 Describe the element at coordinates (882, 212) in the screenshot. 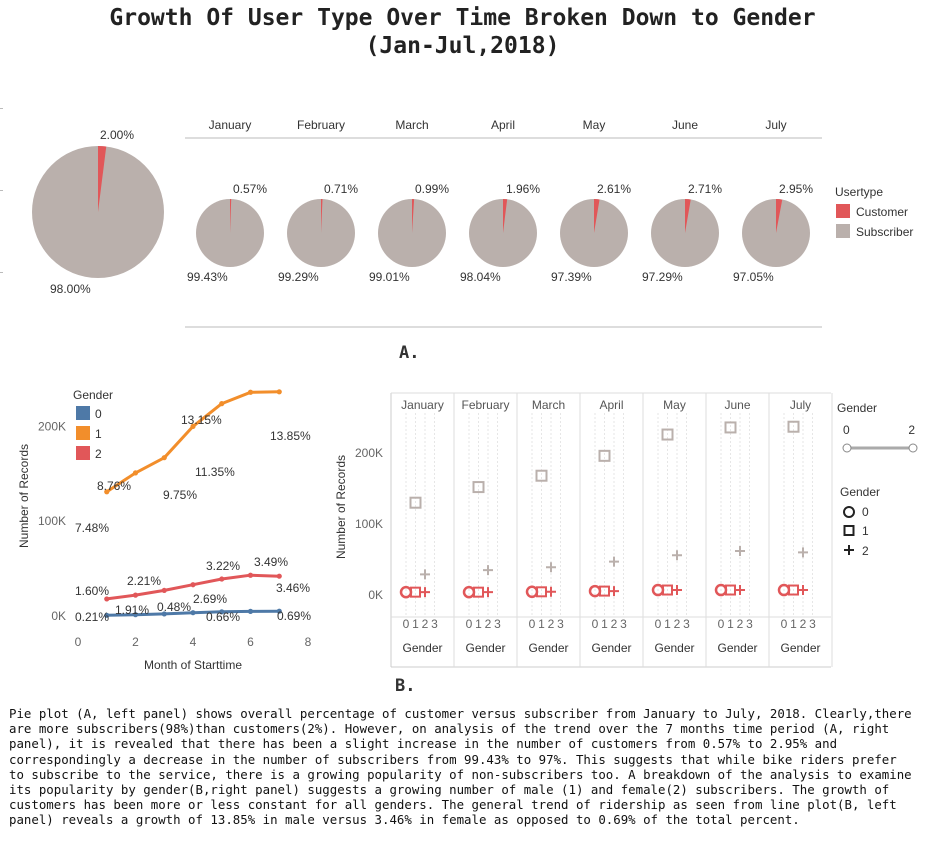

I see `legend-label-customer: Customer` at that location.